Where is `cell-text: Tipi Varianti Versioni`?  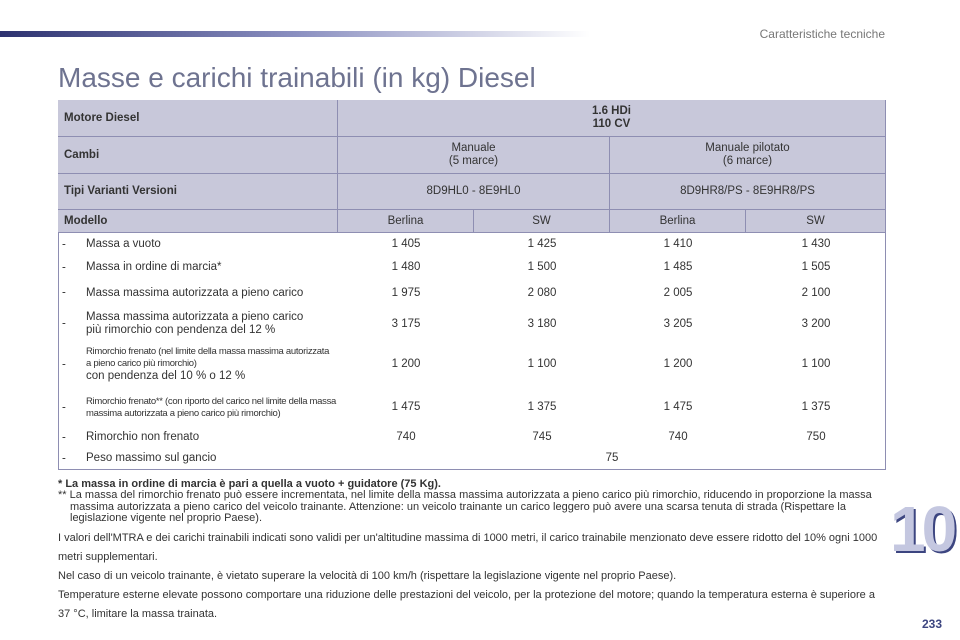 cell-text: Tipi Varianti Versioni is located at coordinates (120, 191).